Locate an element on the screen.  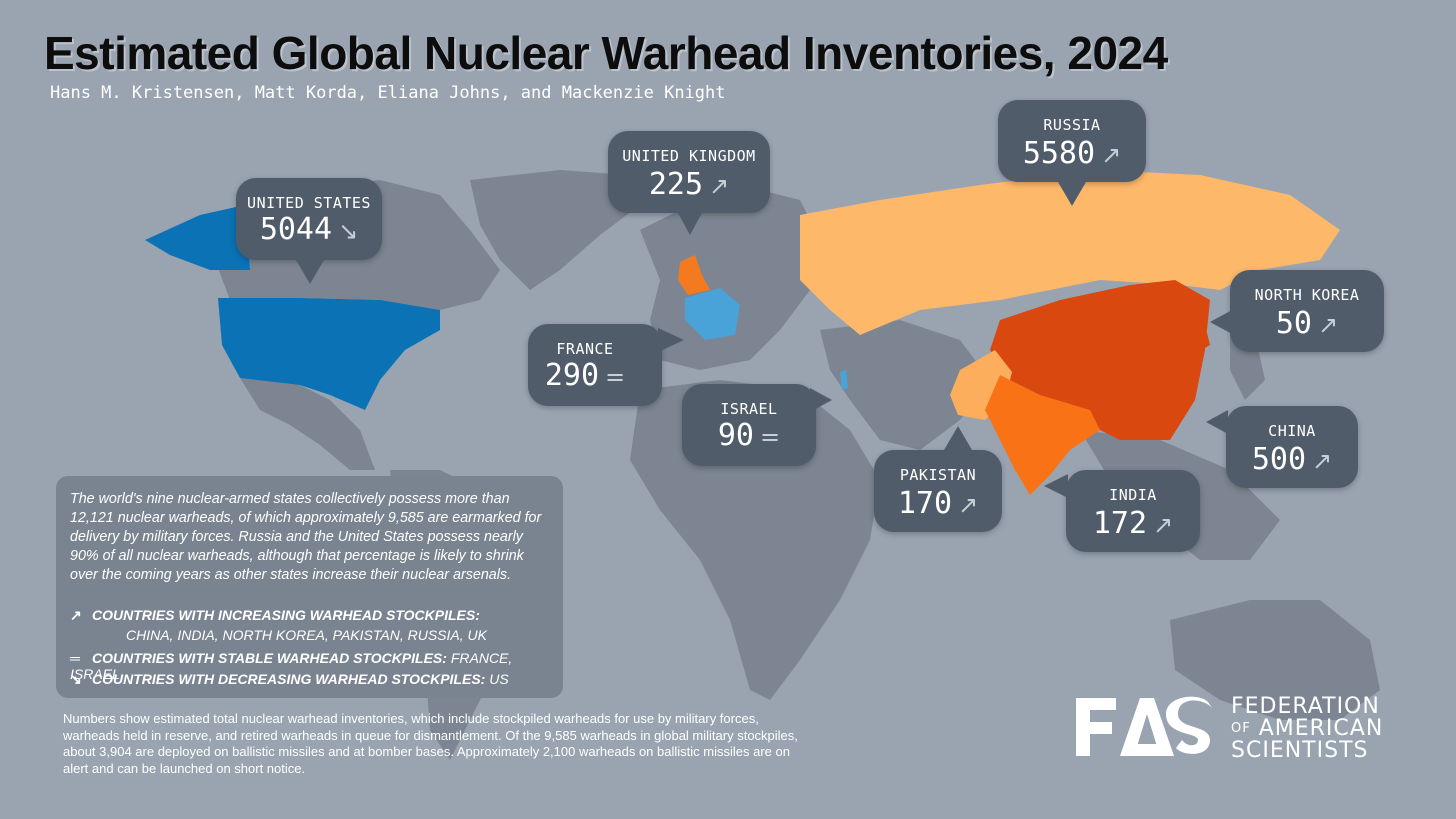
callout-pakistan: PAKISTAN 170 ↗ is located at coordinates (938, 479).